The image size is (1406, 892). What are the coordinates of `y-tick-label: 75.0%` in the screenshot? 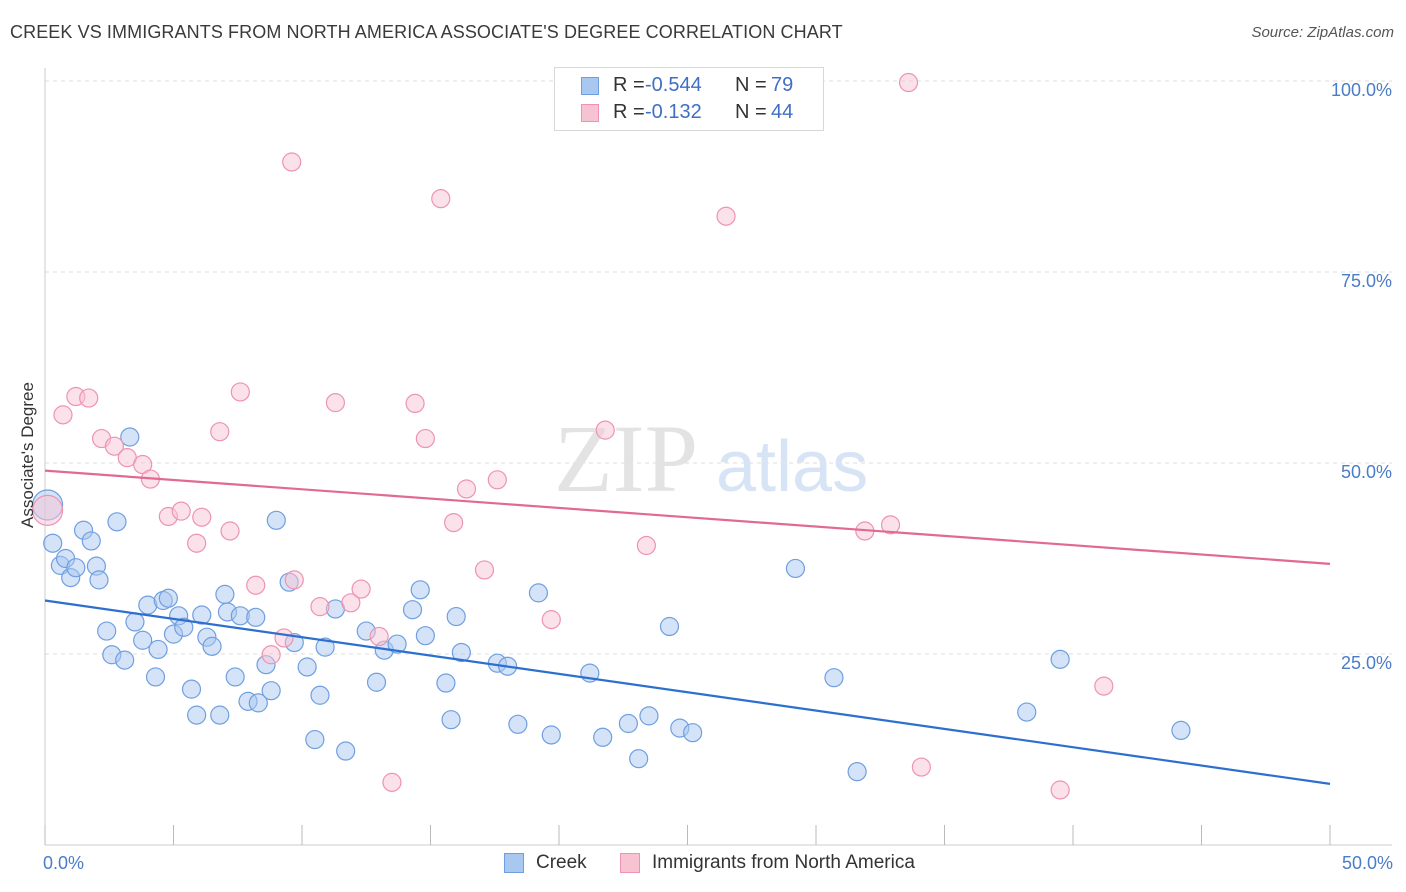 It's located at (1366, 281).